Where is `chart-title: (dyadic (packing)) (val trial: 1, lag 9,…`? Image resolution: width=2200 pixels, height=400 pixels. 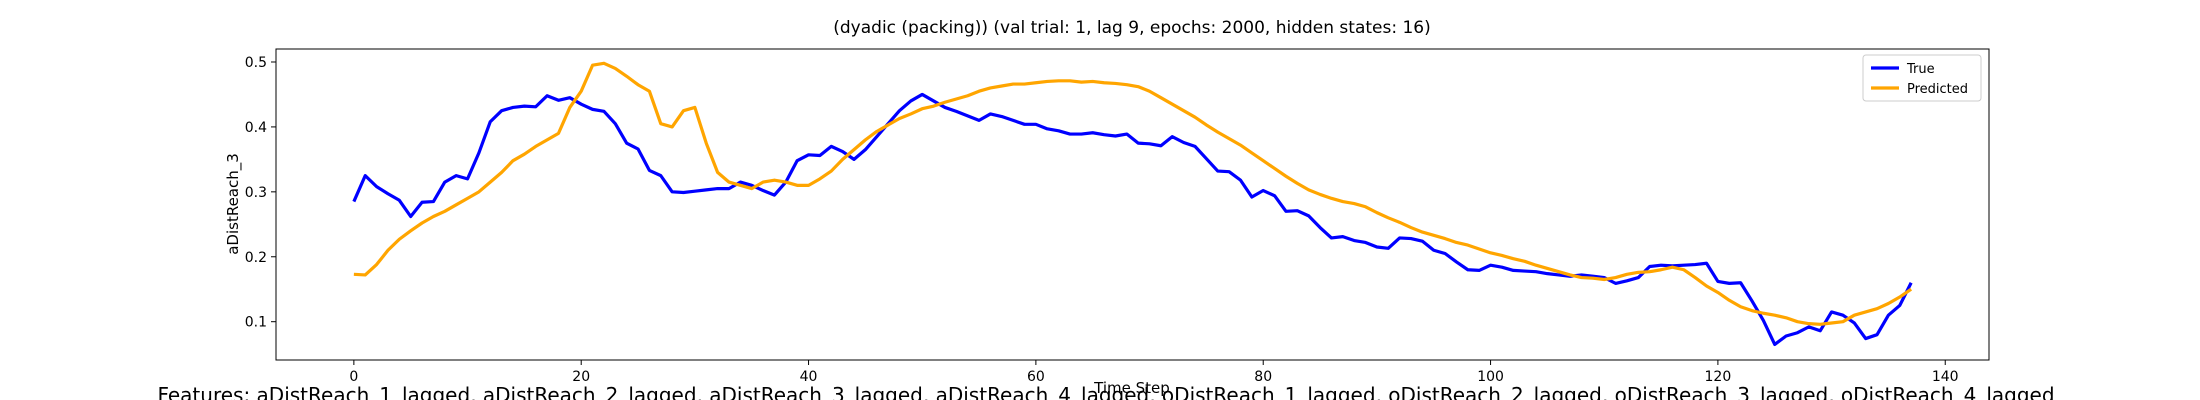
chart-title: (dyadic (packing)) (val trial: 1, lag 9,… is located at coordinates (1132, 28).